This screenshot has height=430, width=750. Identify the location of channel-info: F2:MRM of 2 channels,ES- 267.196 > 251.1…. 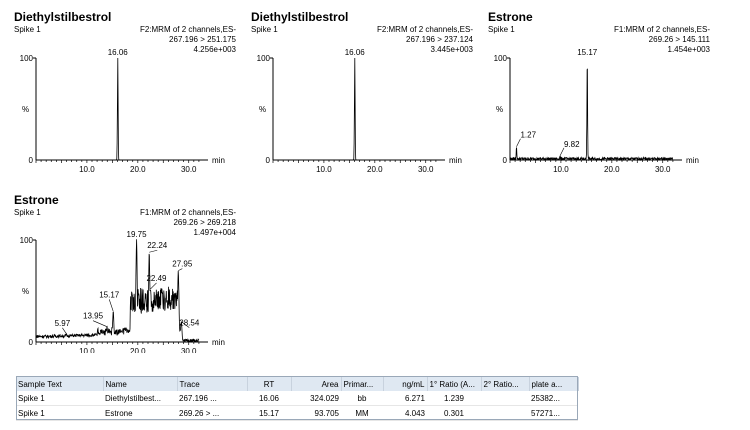
(188, 40).